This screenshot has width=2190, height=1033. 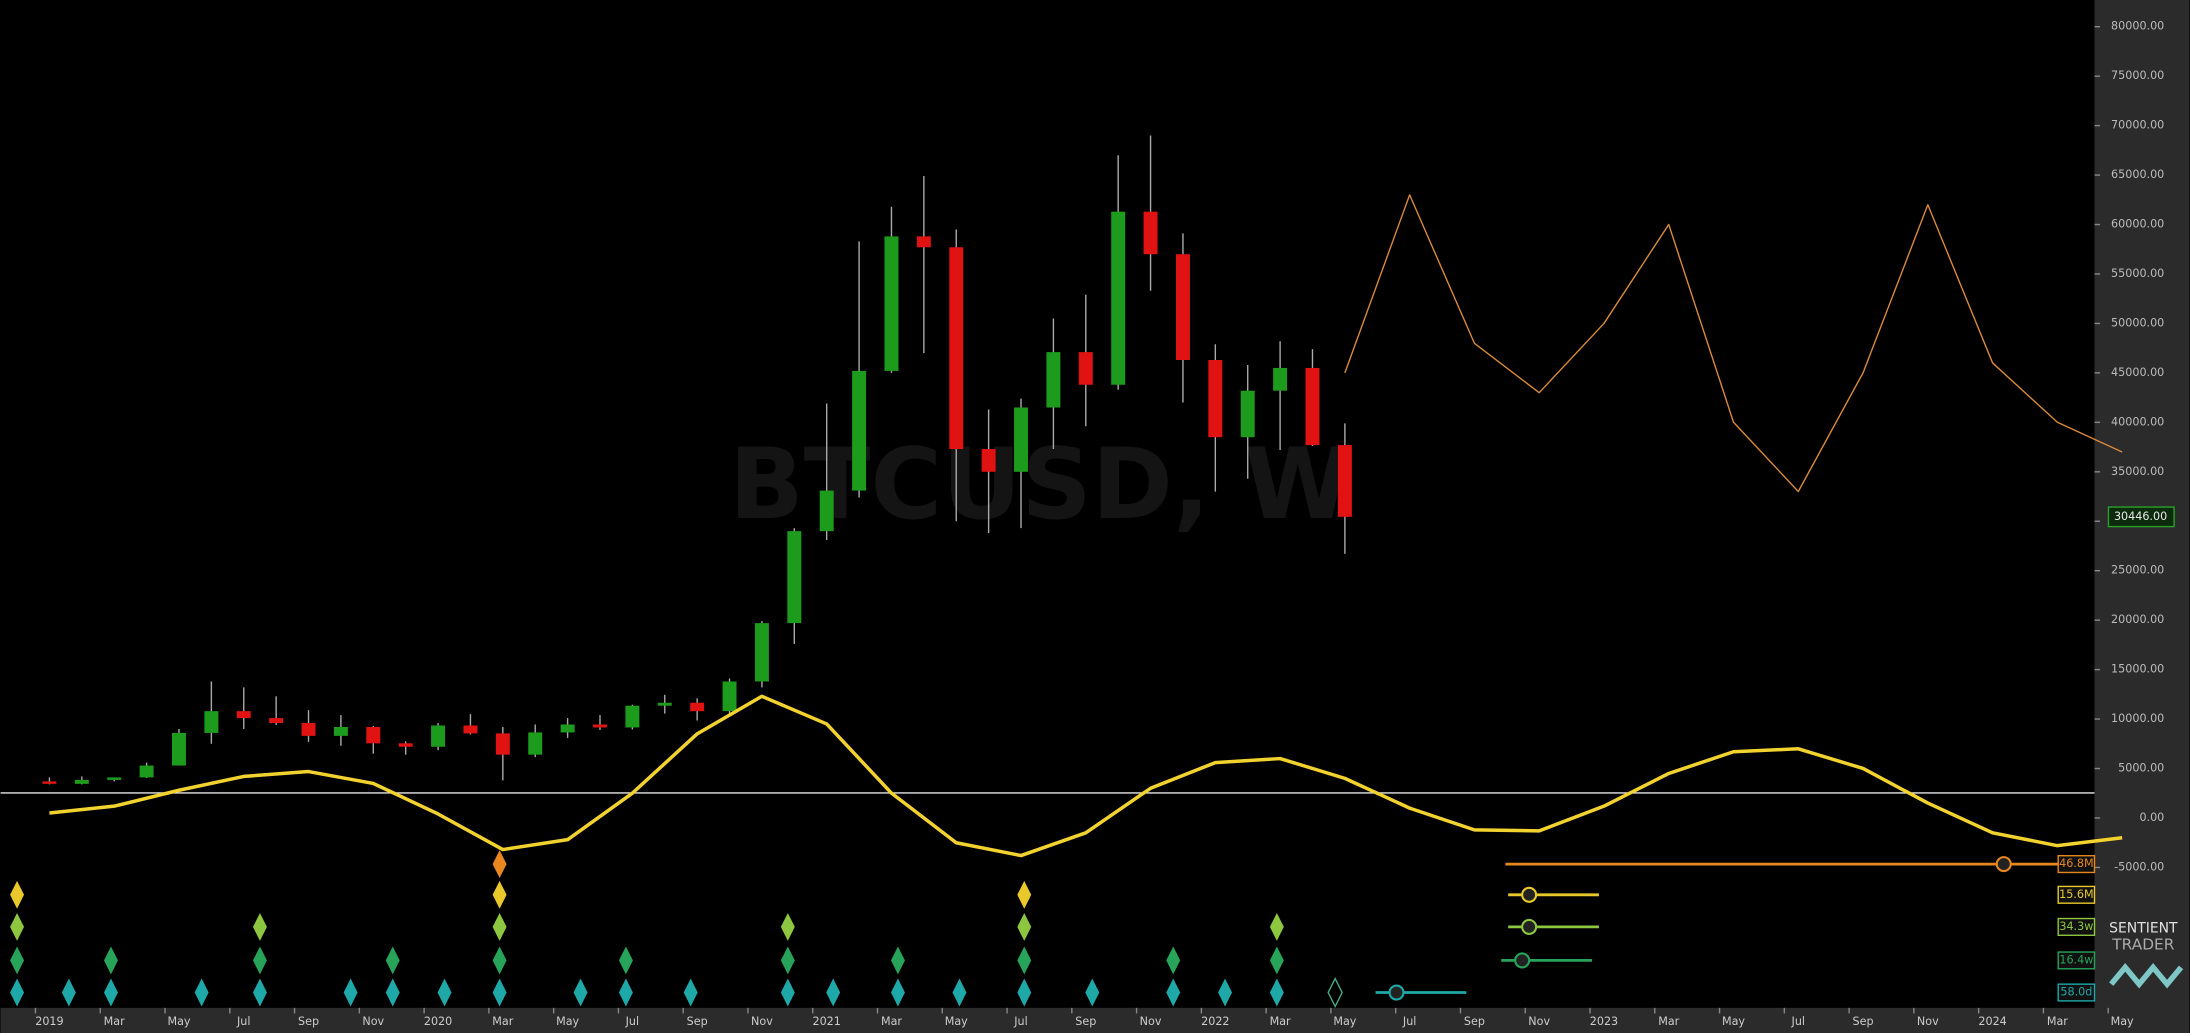 I want to click on brand-logo, so click(x=2146, y=976).